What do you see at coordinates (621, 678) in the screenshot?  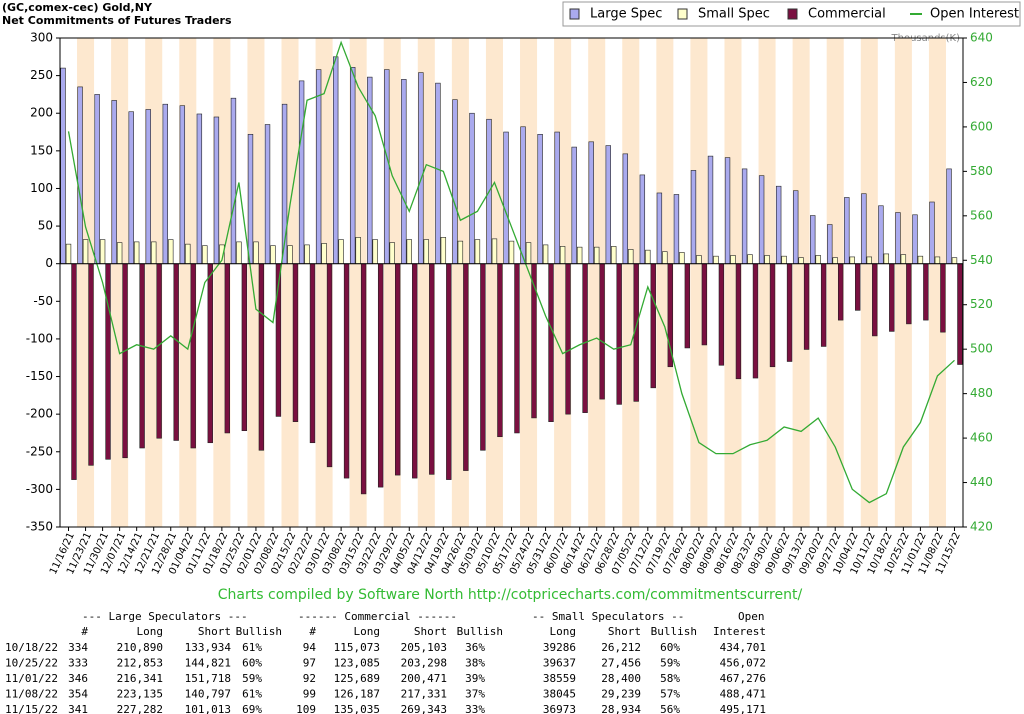 I see `table-cell: 28,400` at bounding box center [621, 678].